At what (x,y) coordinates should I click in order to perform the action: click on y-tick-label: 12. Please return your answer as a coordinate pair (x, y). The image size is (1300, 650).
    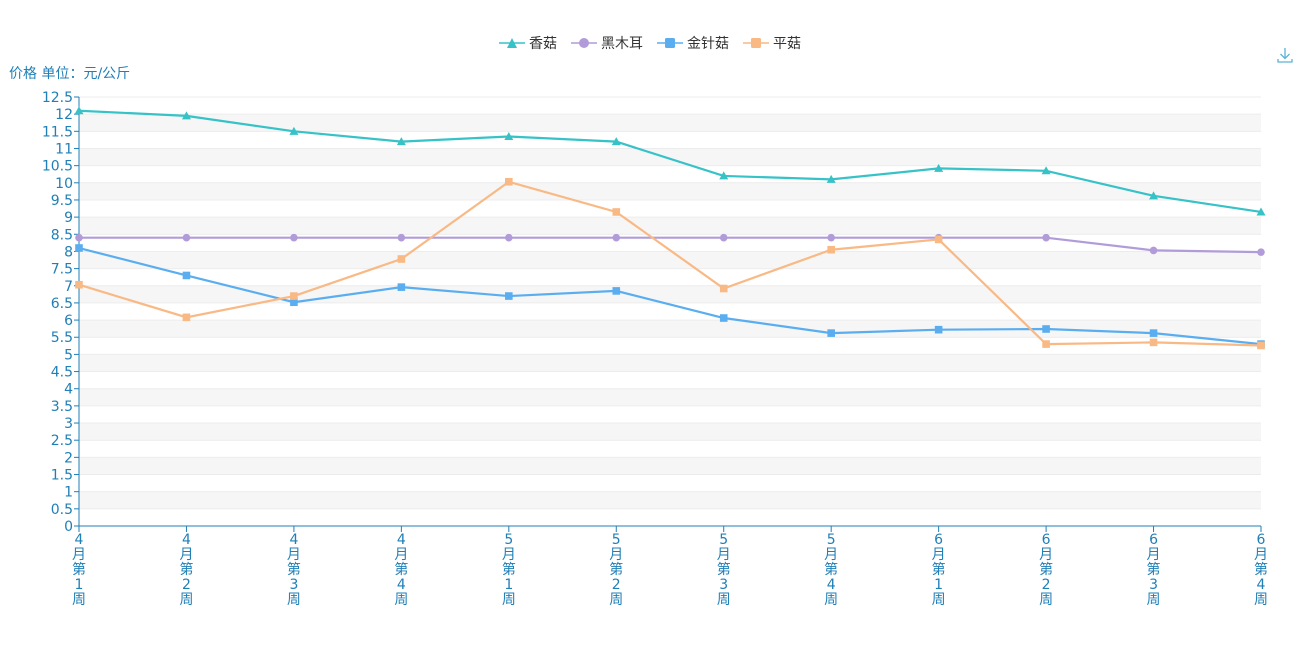
    Looking at the image, I should click on (64, 115).